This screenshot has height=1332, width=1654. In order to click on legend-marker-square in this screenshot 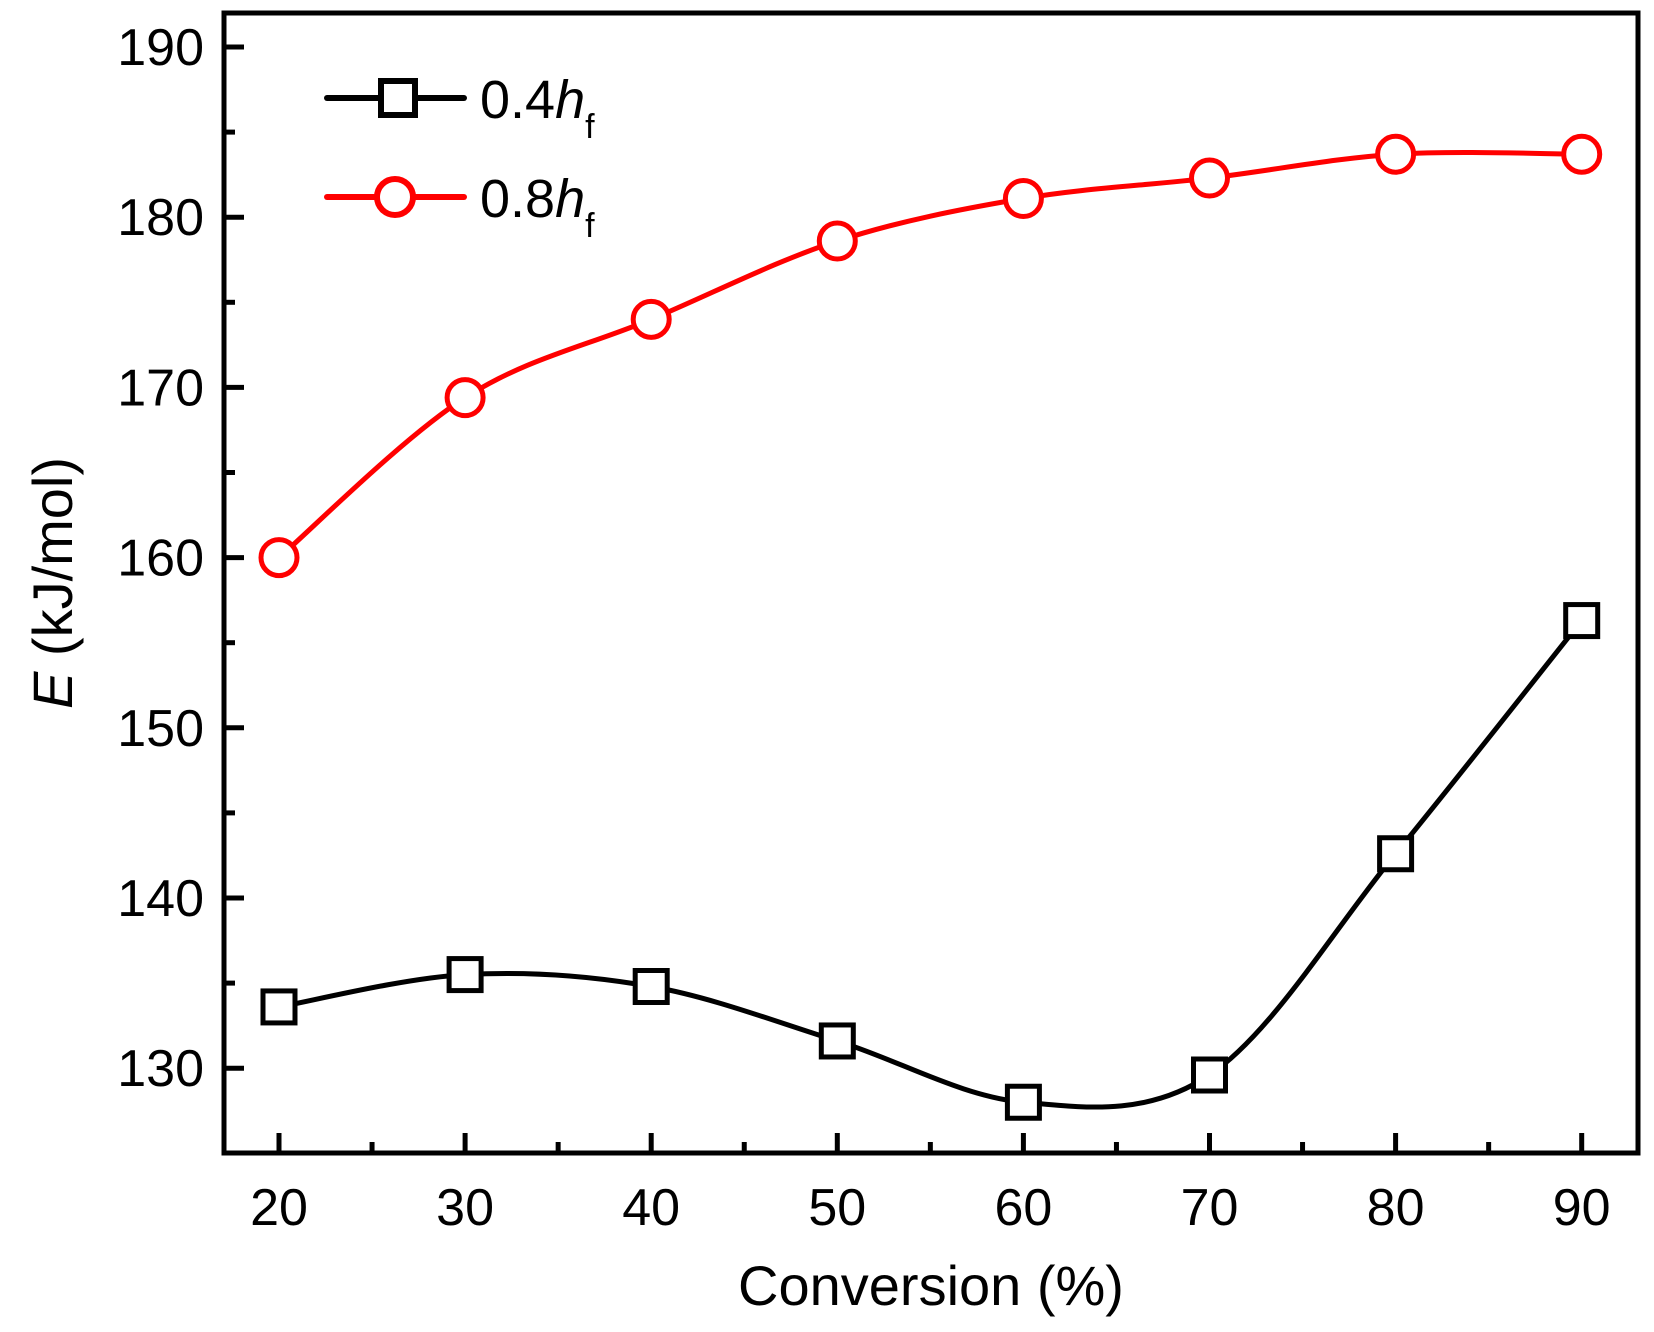, I will do `click(398, 98)`.